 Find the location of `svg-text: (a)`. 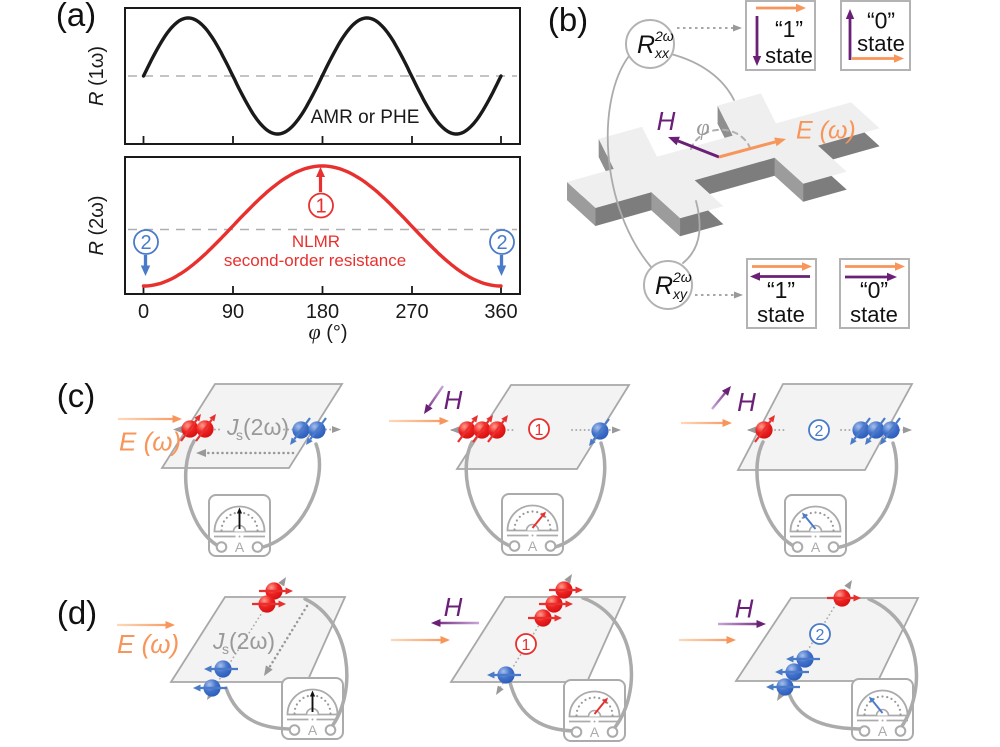

svg-text: (a) is located at coordinates (76, 16).